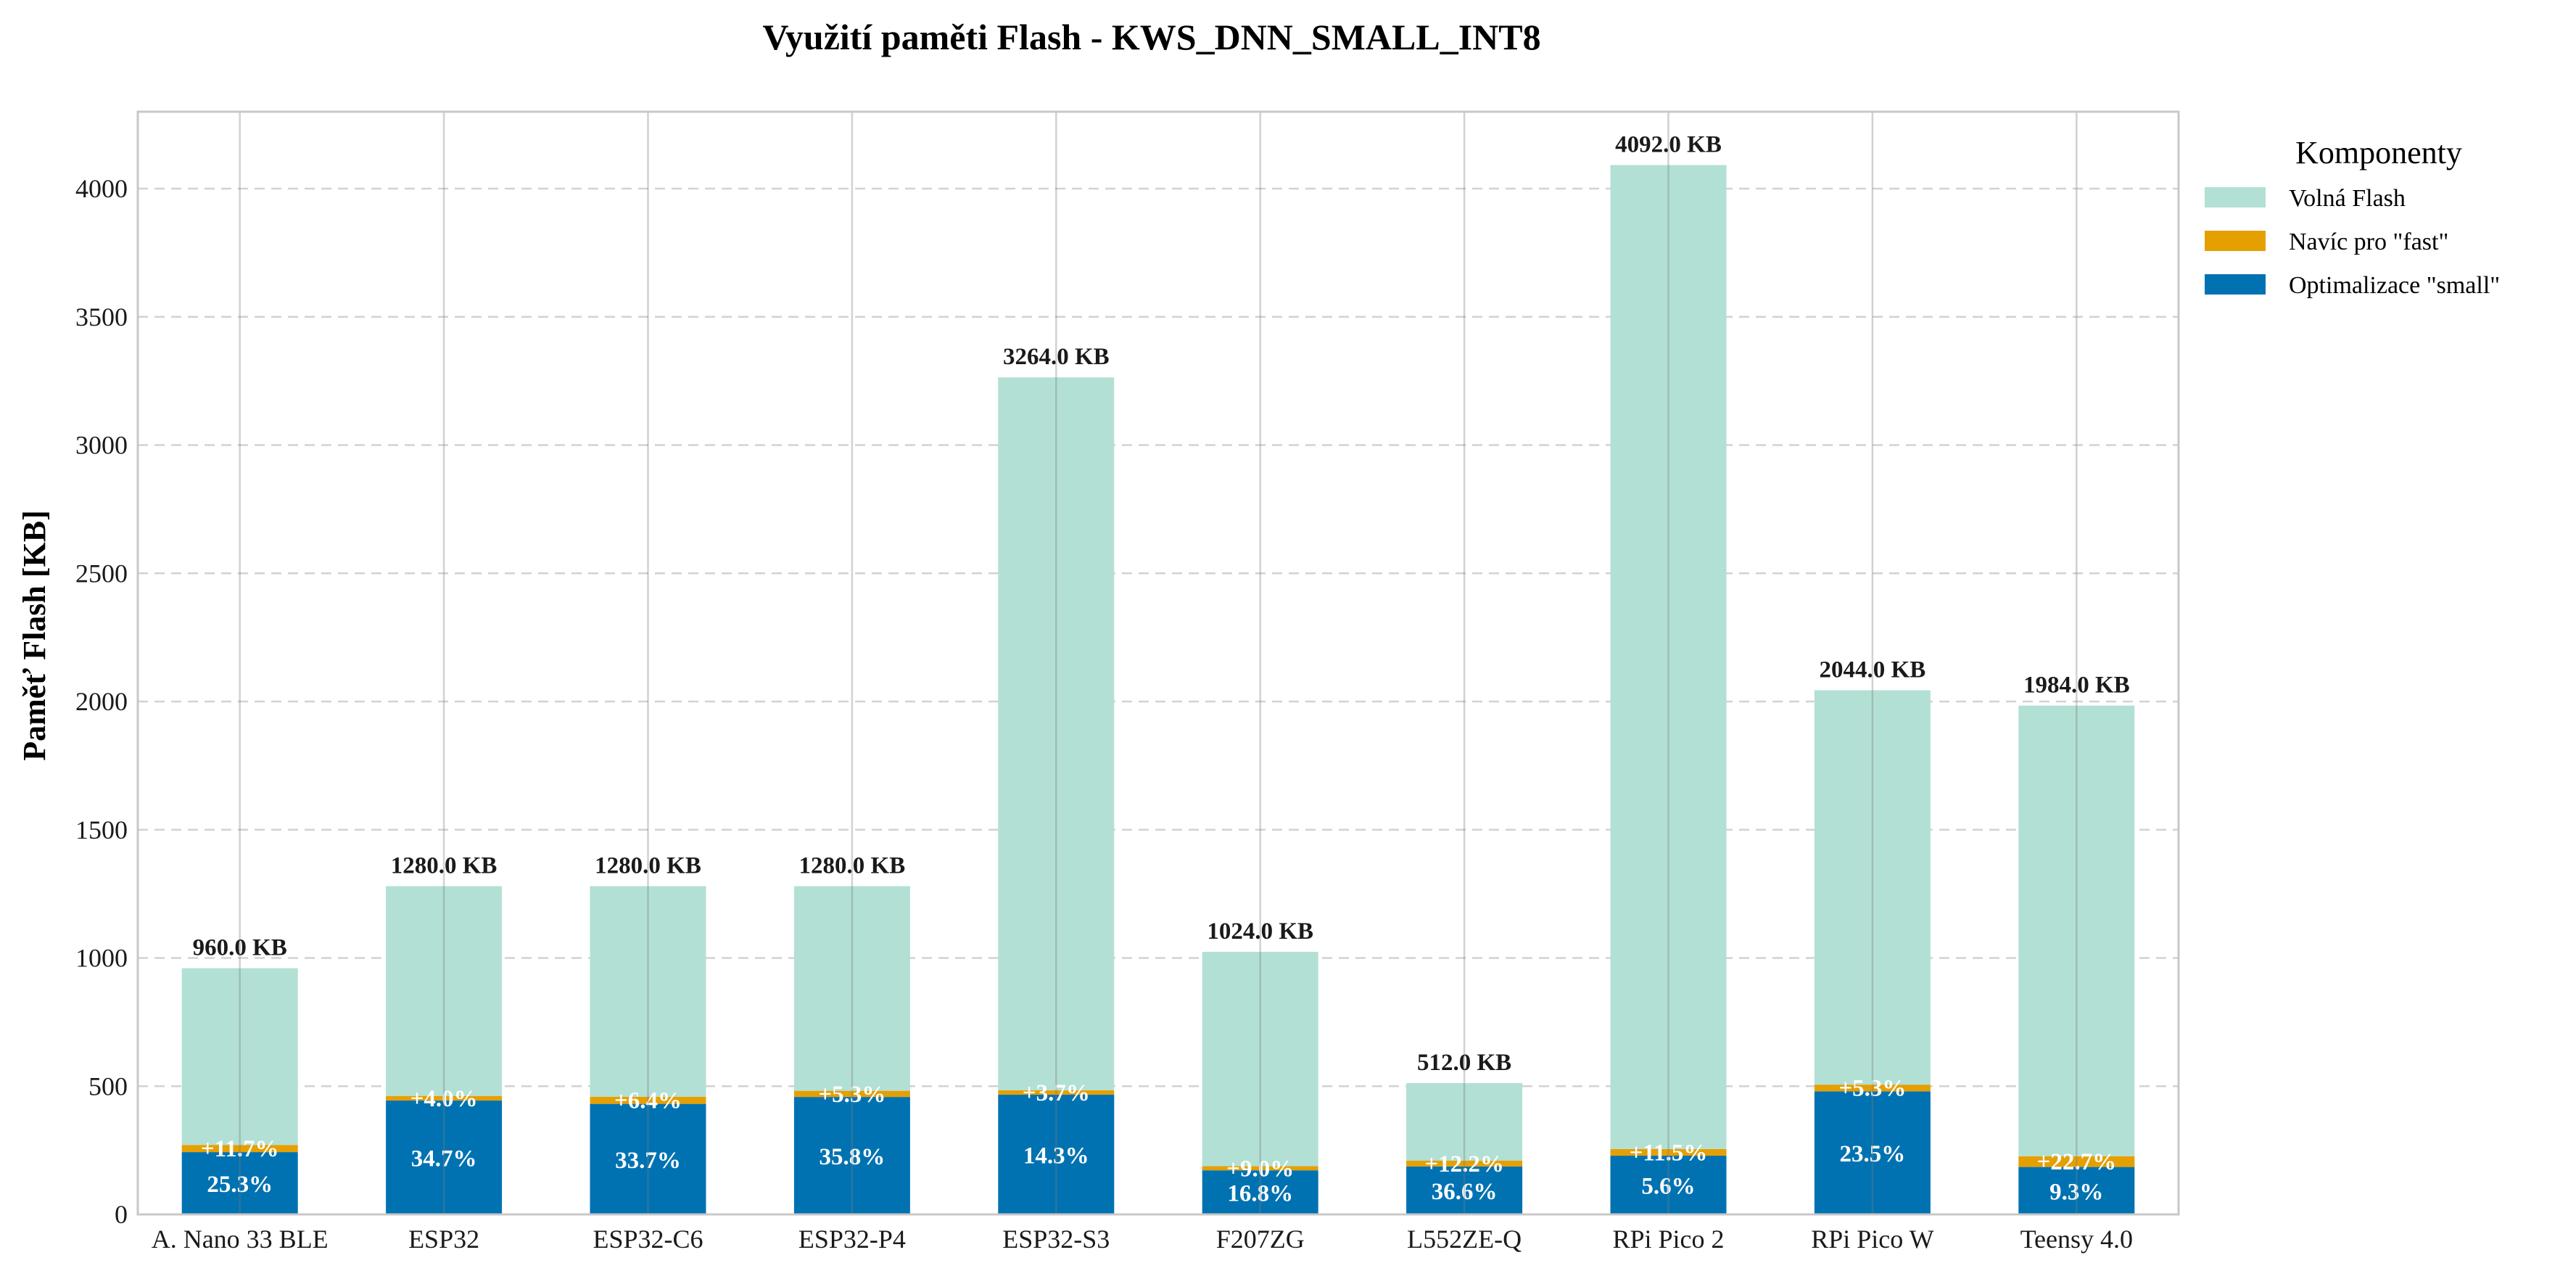 Image resolution: width=2576 pixels, height=1271 pixels. I want to click on small-pct-label: 16.8%, so click(1260, 1194).